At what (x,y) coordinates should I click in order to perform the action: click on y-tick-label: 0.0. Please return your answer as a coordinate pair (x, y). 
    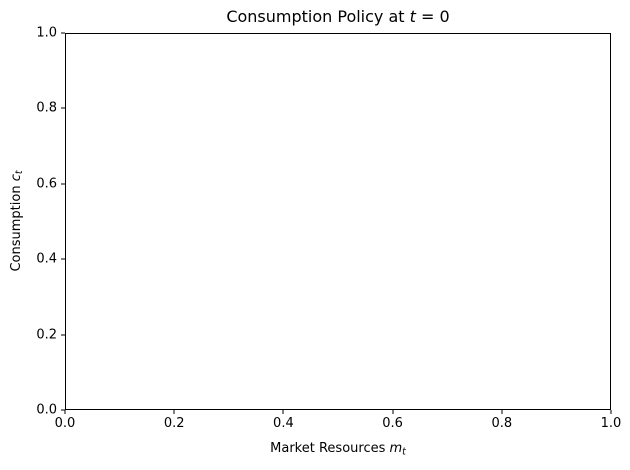
    Looking at the image, I should click on (46, 410).